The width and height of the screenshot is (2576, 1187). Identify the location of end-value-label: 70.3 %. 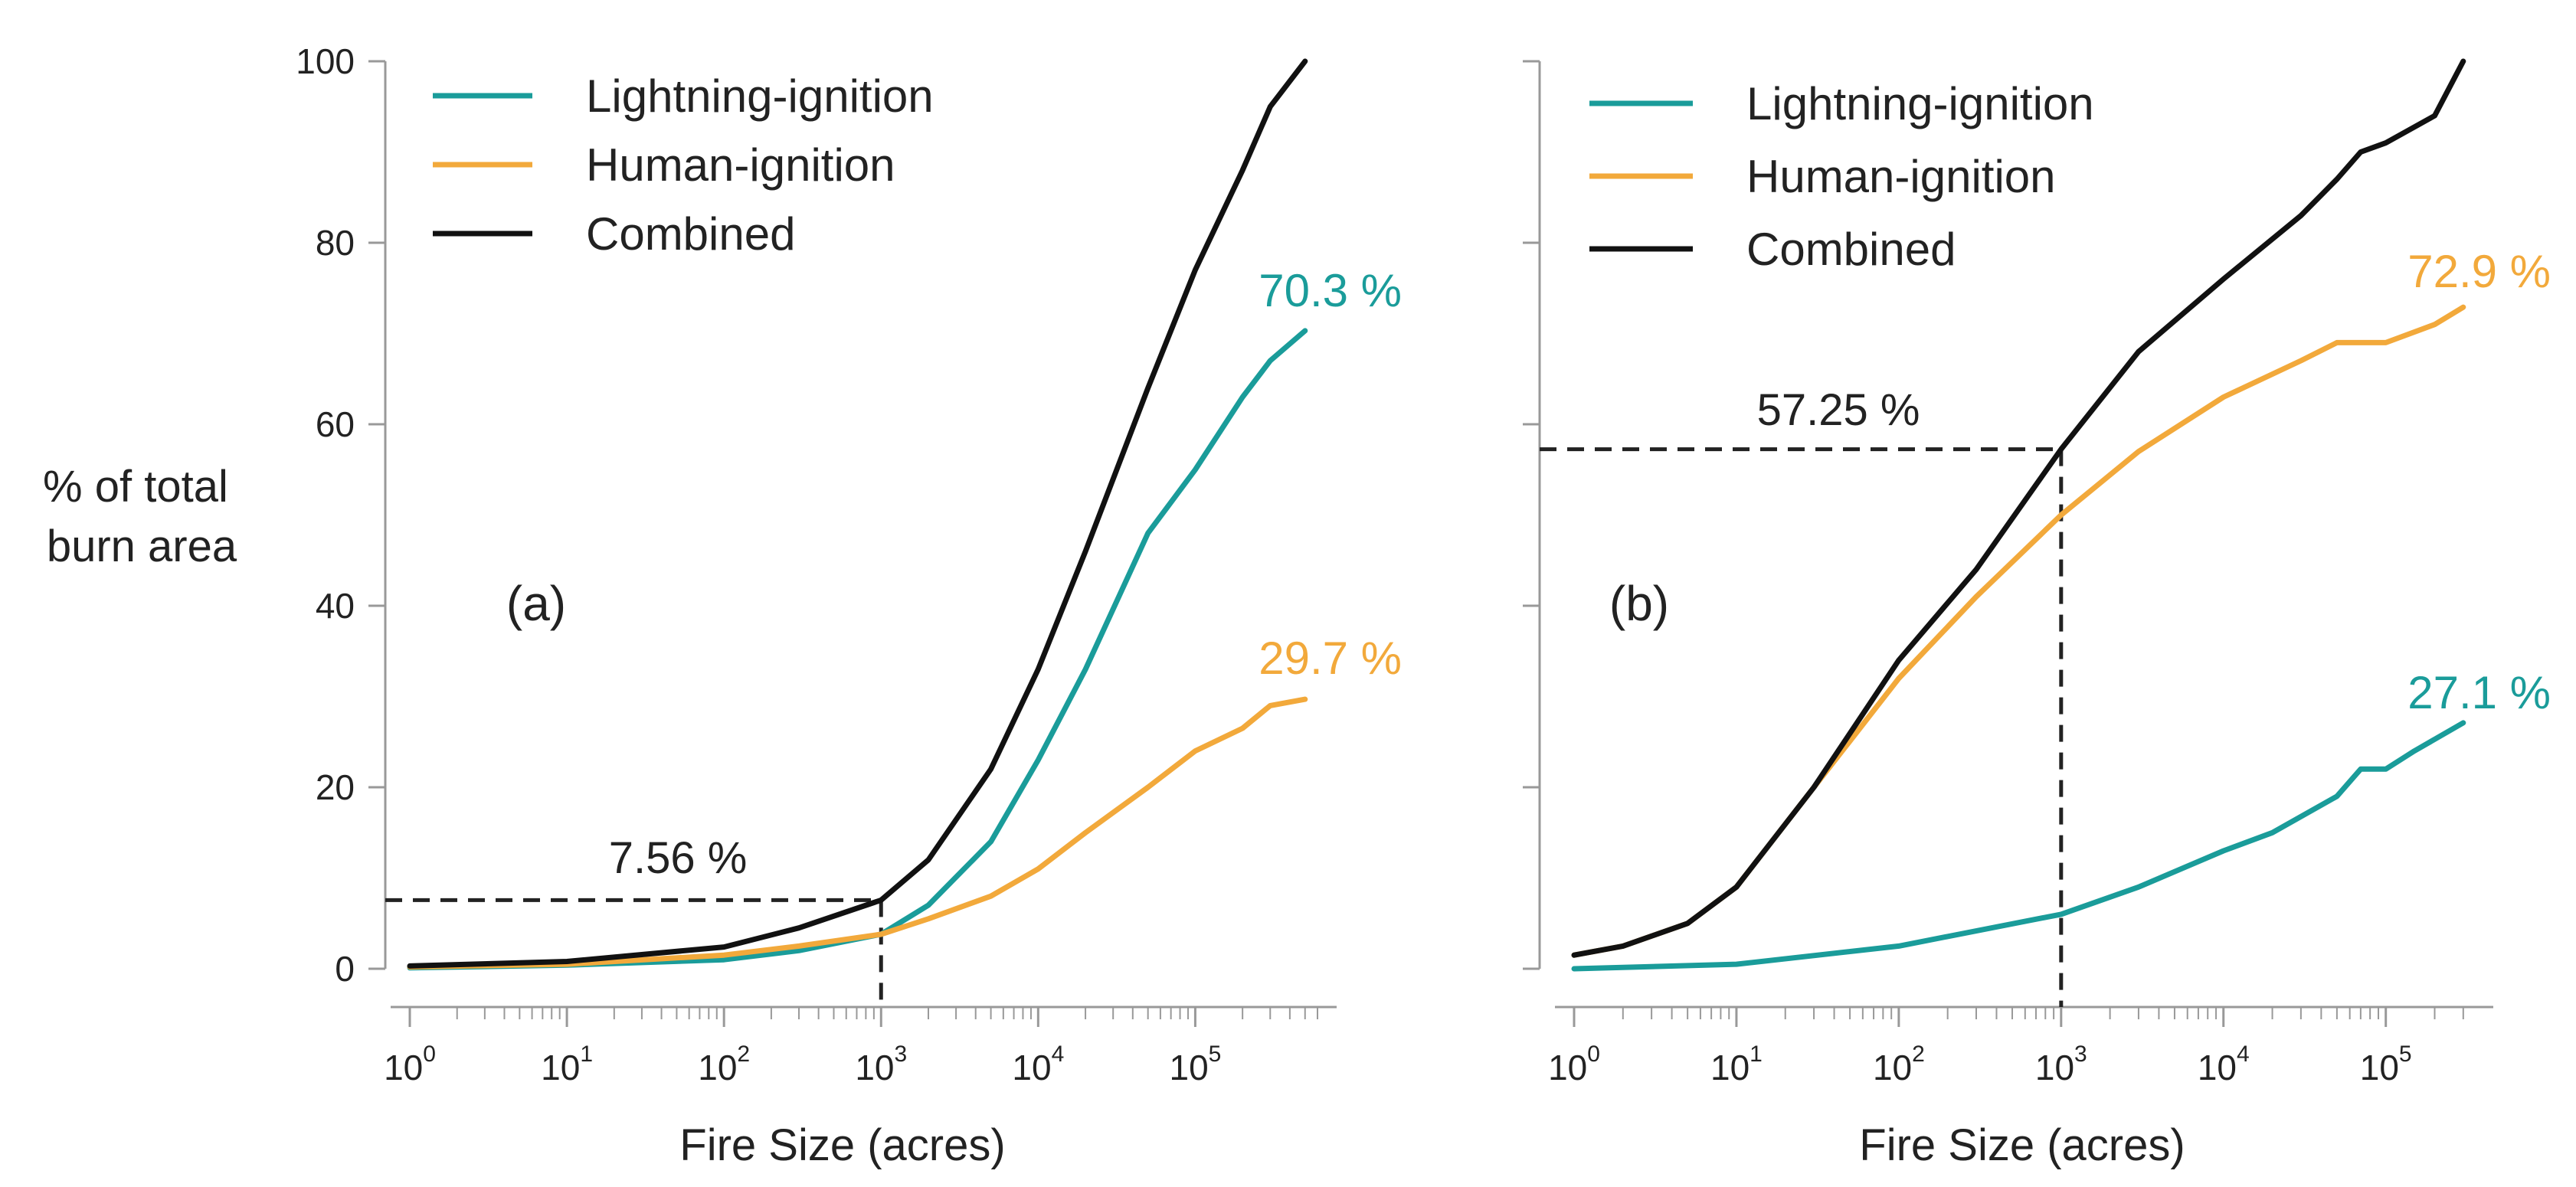
(1330, 290).